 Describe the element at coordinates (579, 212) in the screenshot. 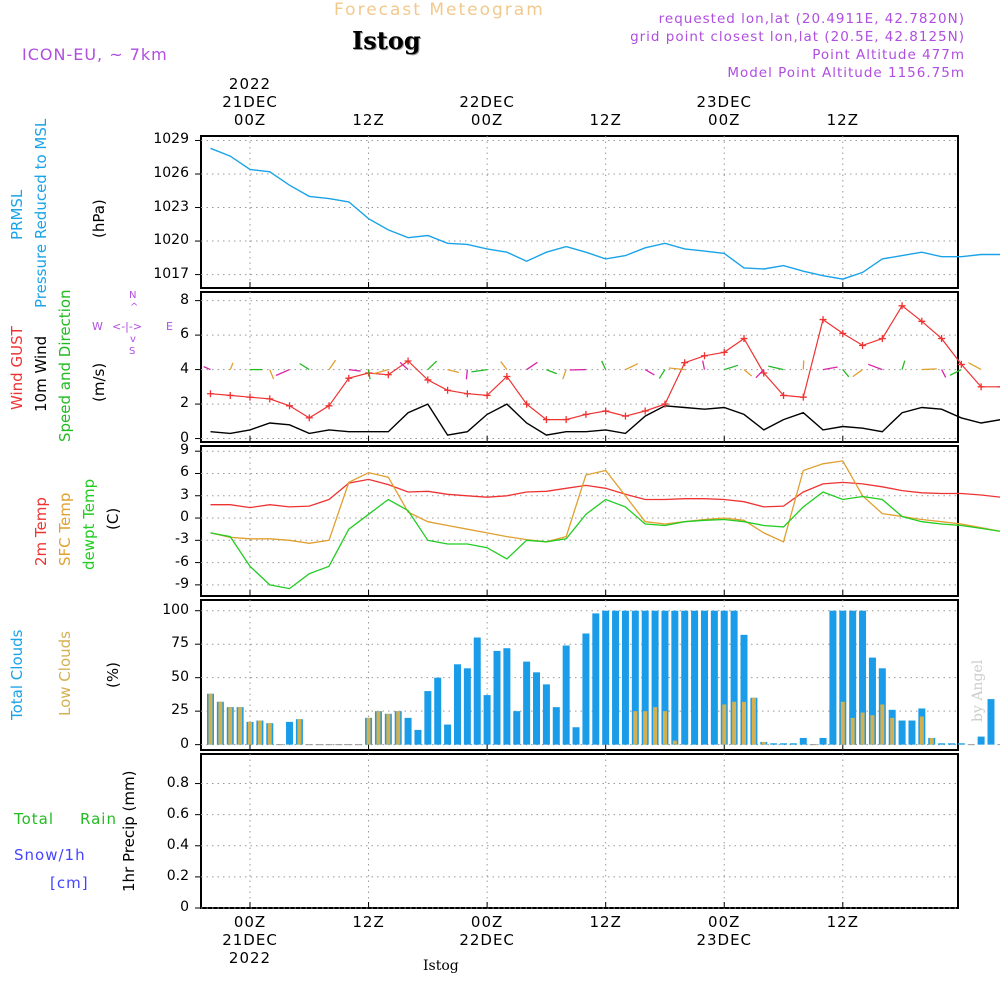

I see `panel-frame-pressure` at that location.